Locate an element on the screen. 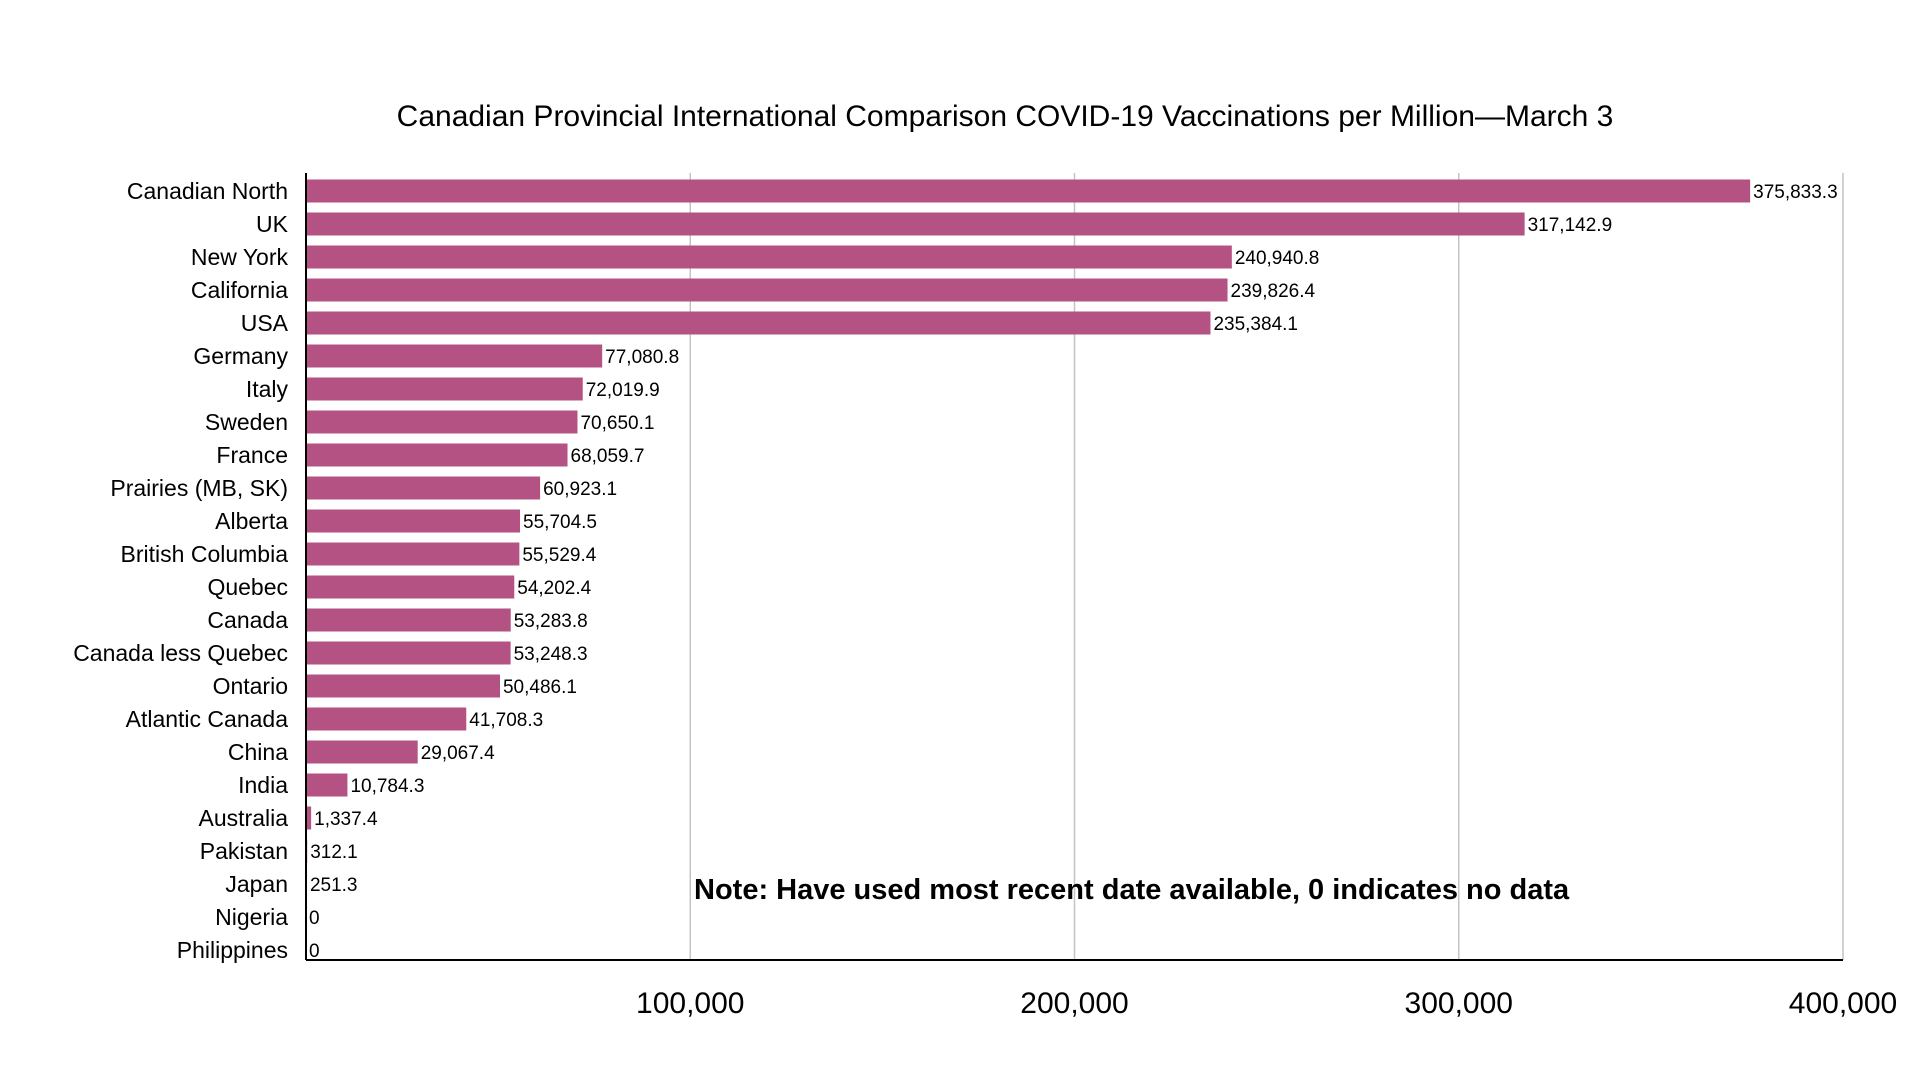 Image resolution: width=1920 pixels, height=1080 pixels. data-label: 54,202.4 is located at coordinates (554, 588).